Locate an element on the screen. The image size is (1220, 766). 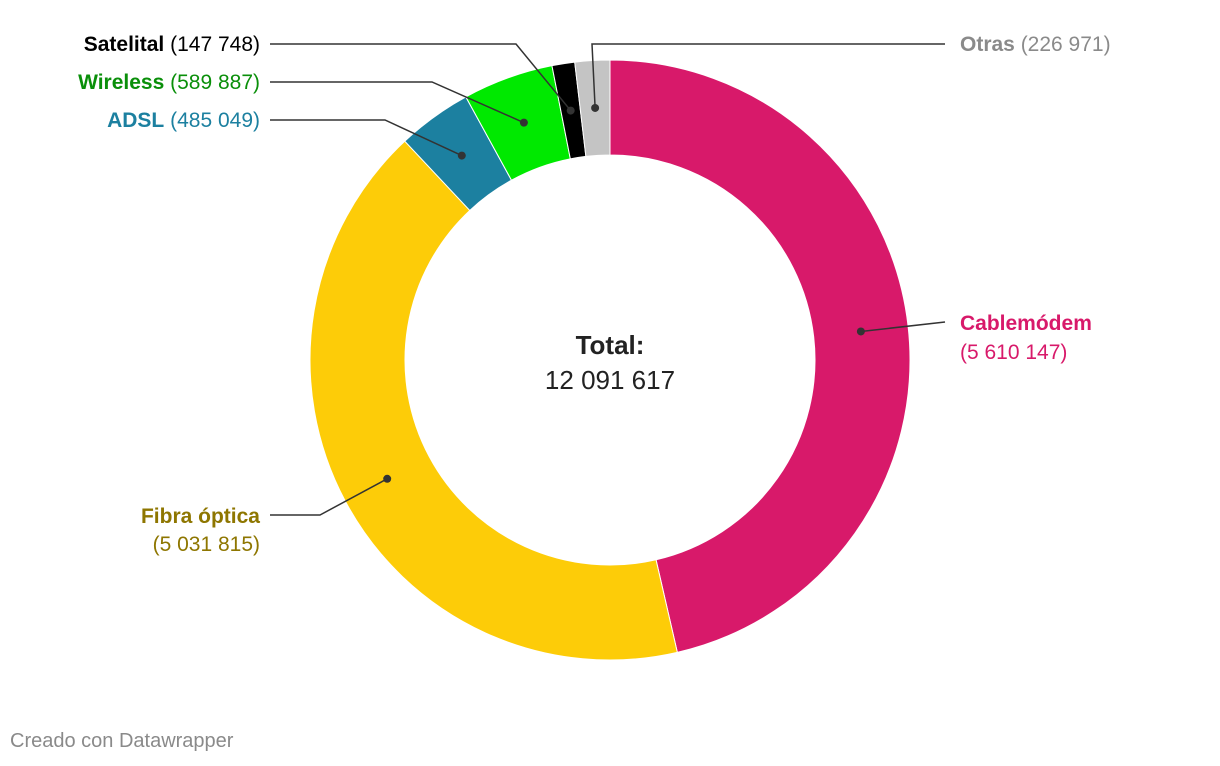
label-wireless: Wireless (589 887) is located at coordinates (169, 82).